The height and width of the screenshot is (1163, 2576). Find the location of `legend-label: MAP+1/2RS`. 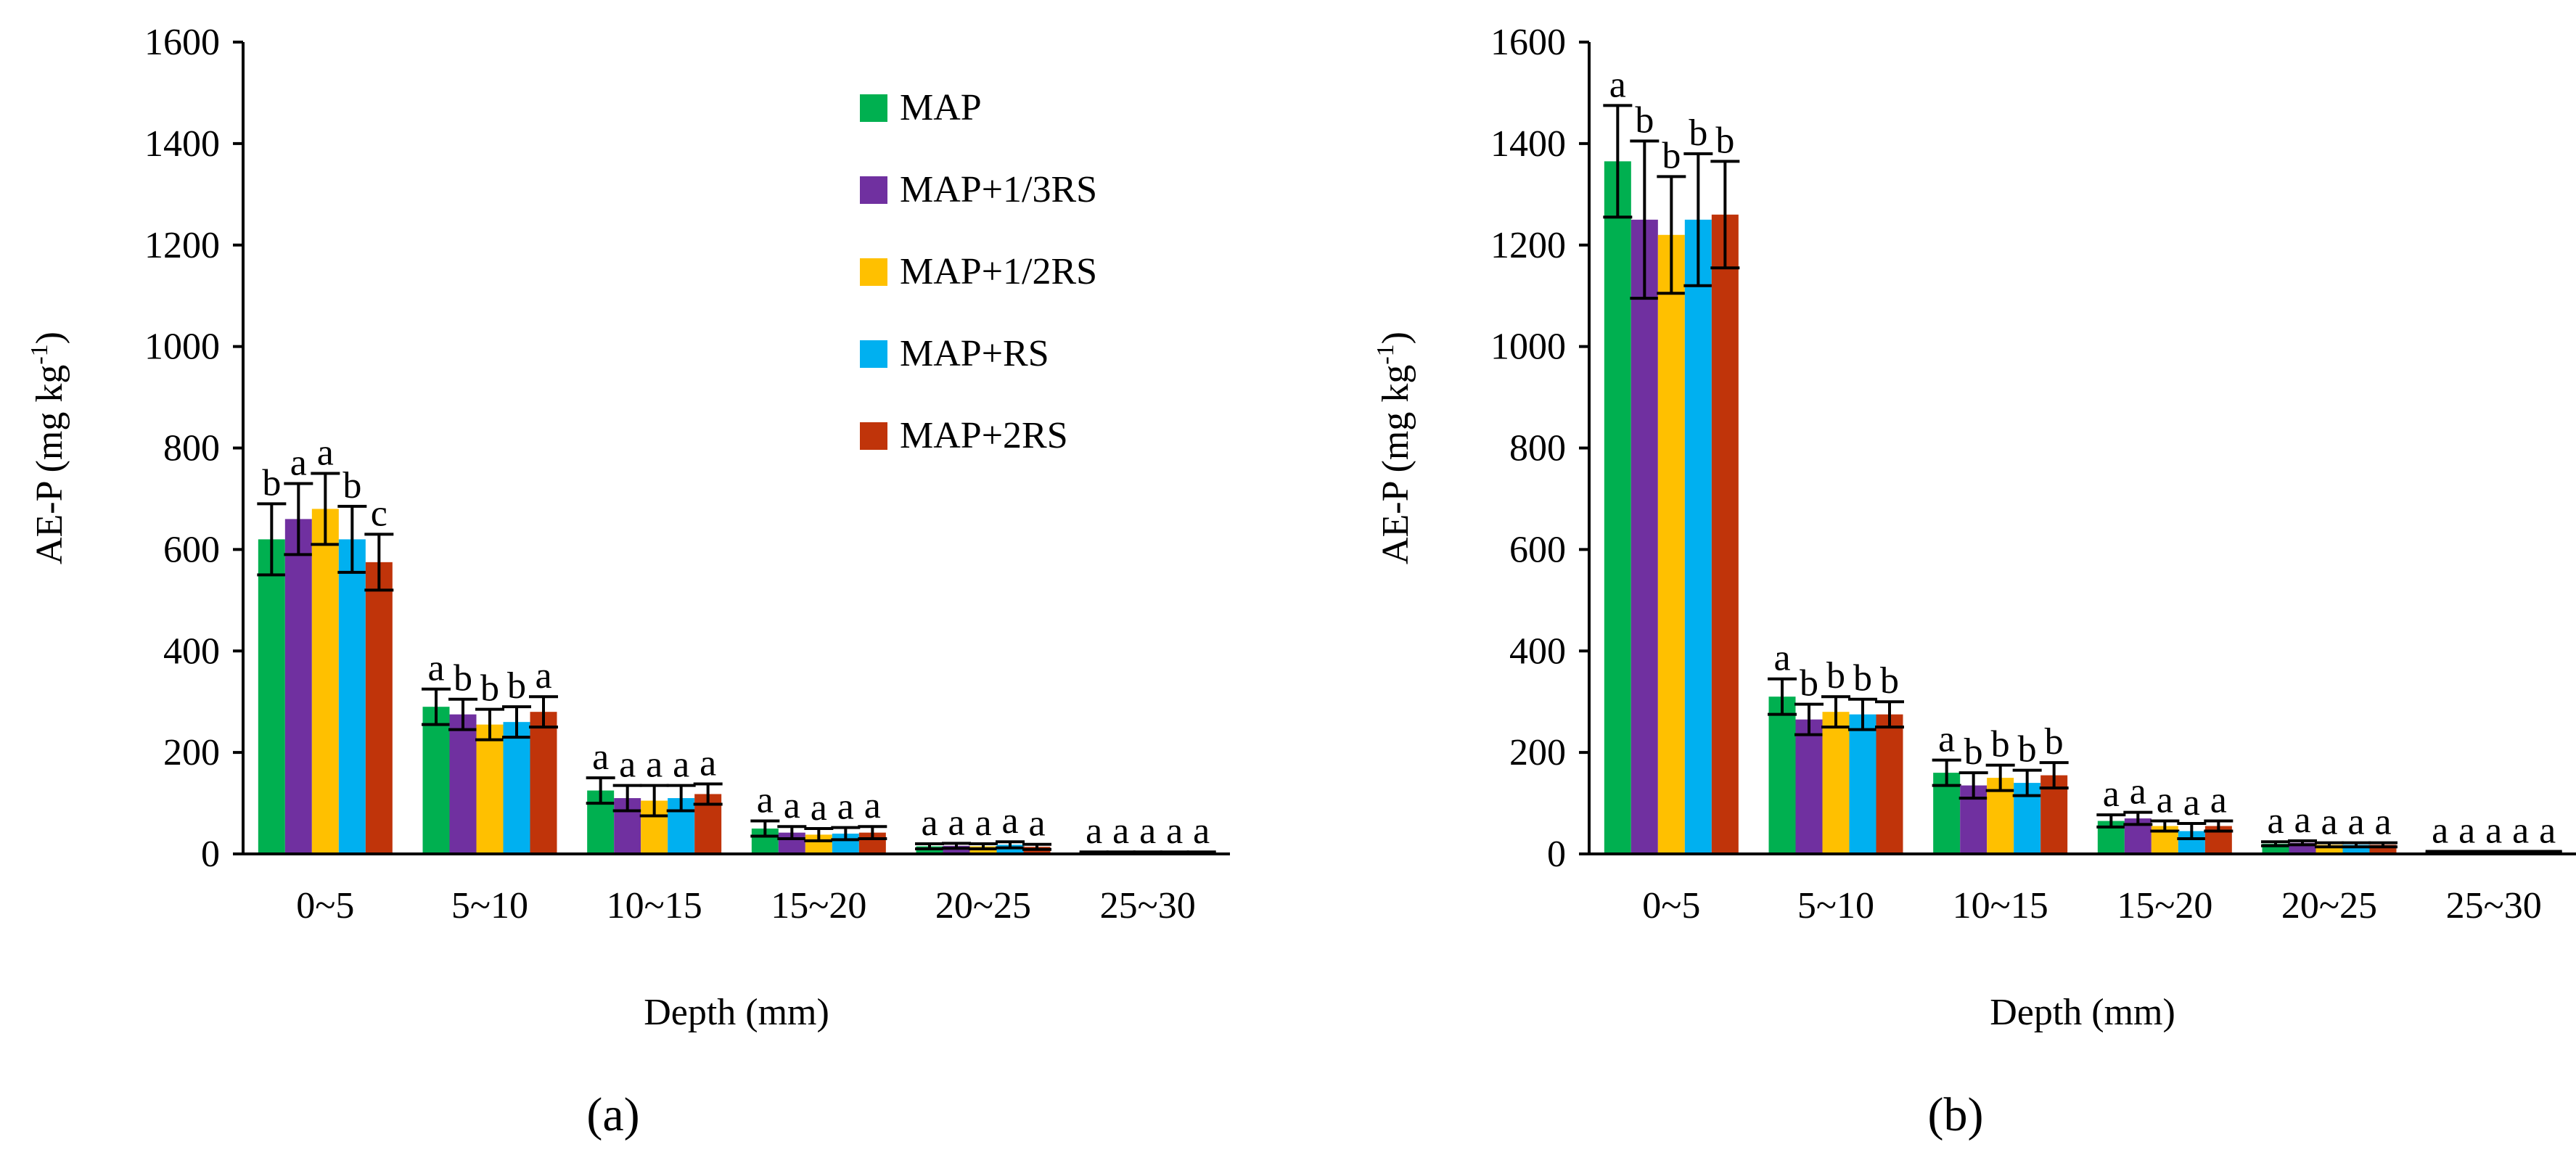

legend-label: MAP+1/2RS is located at coordinates (998, 271).